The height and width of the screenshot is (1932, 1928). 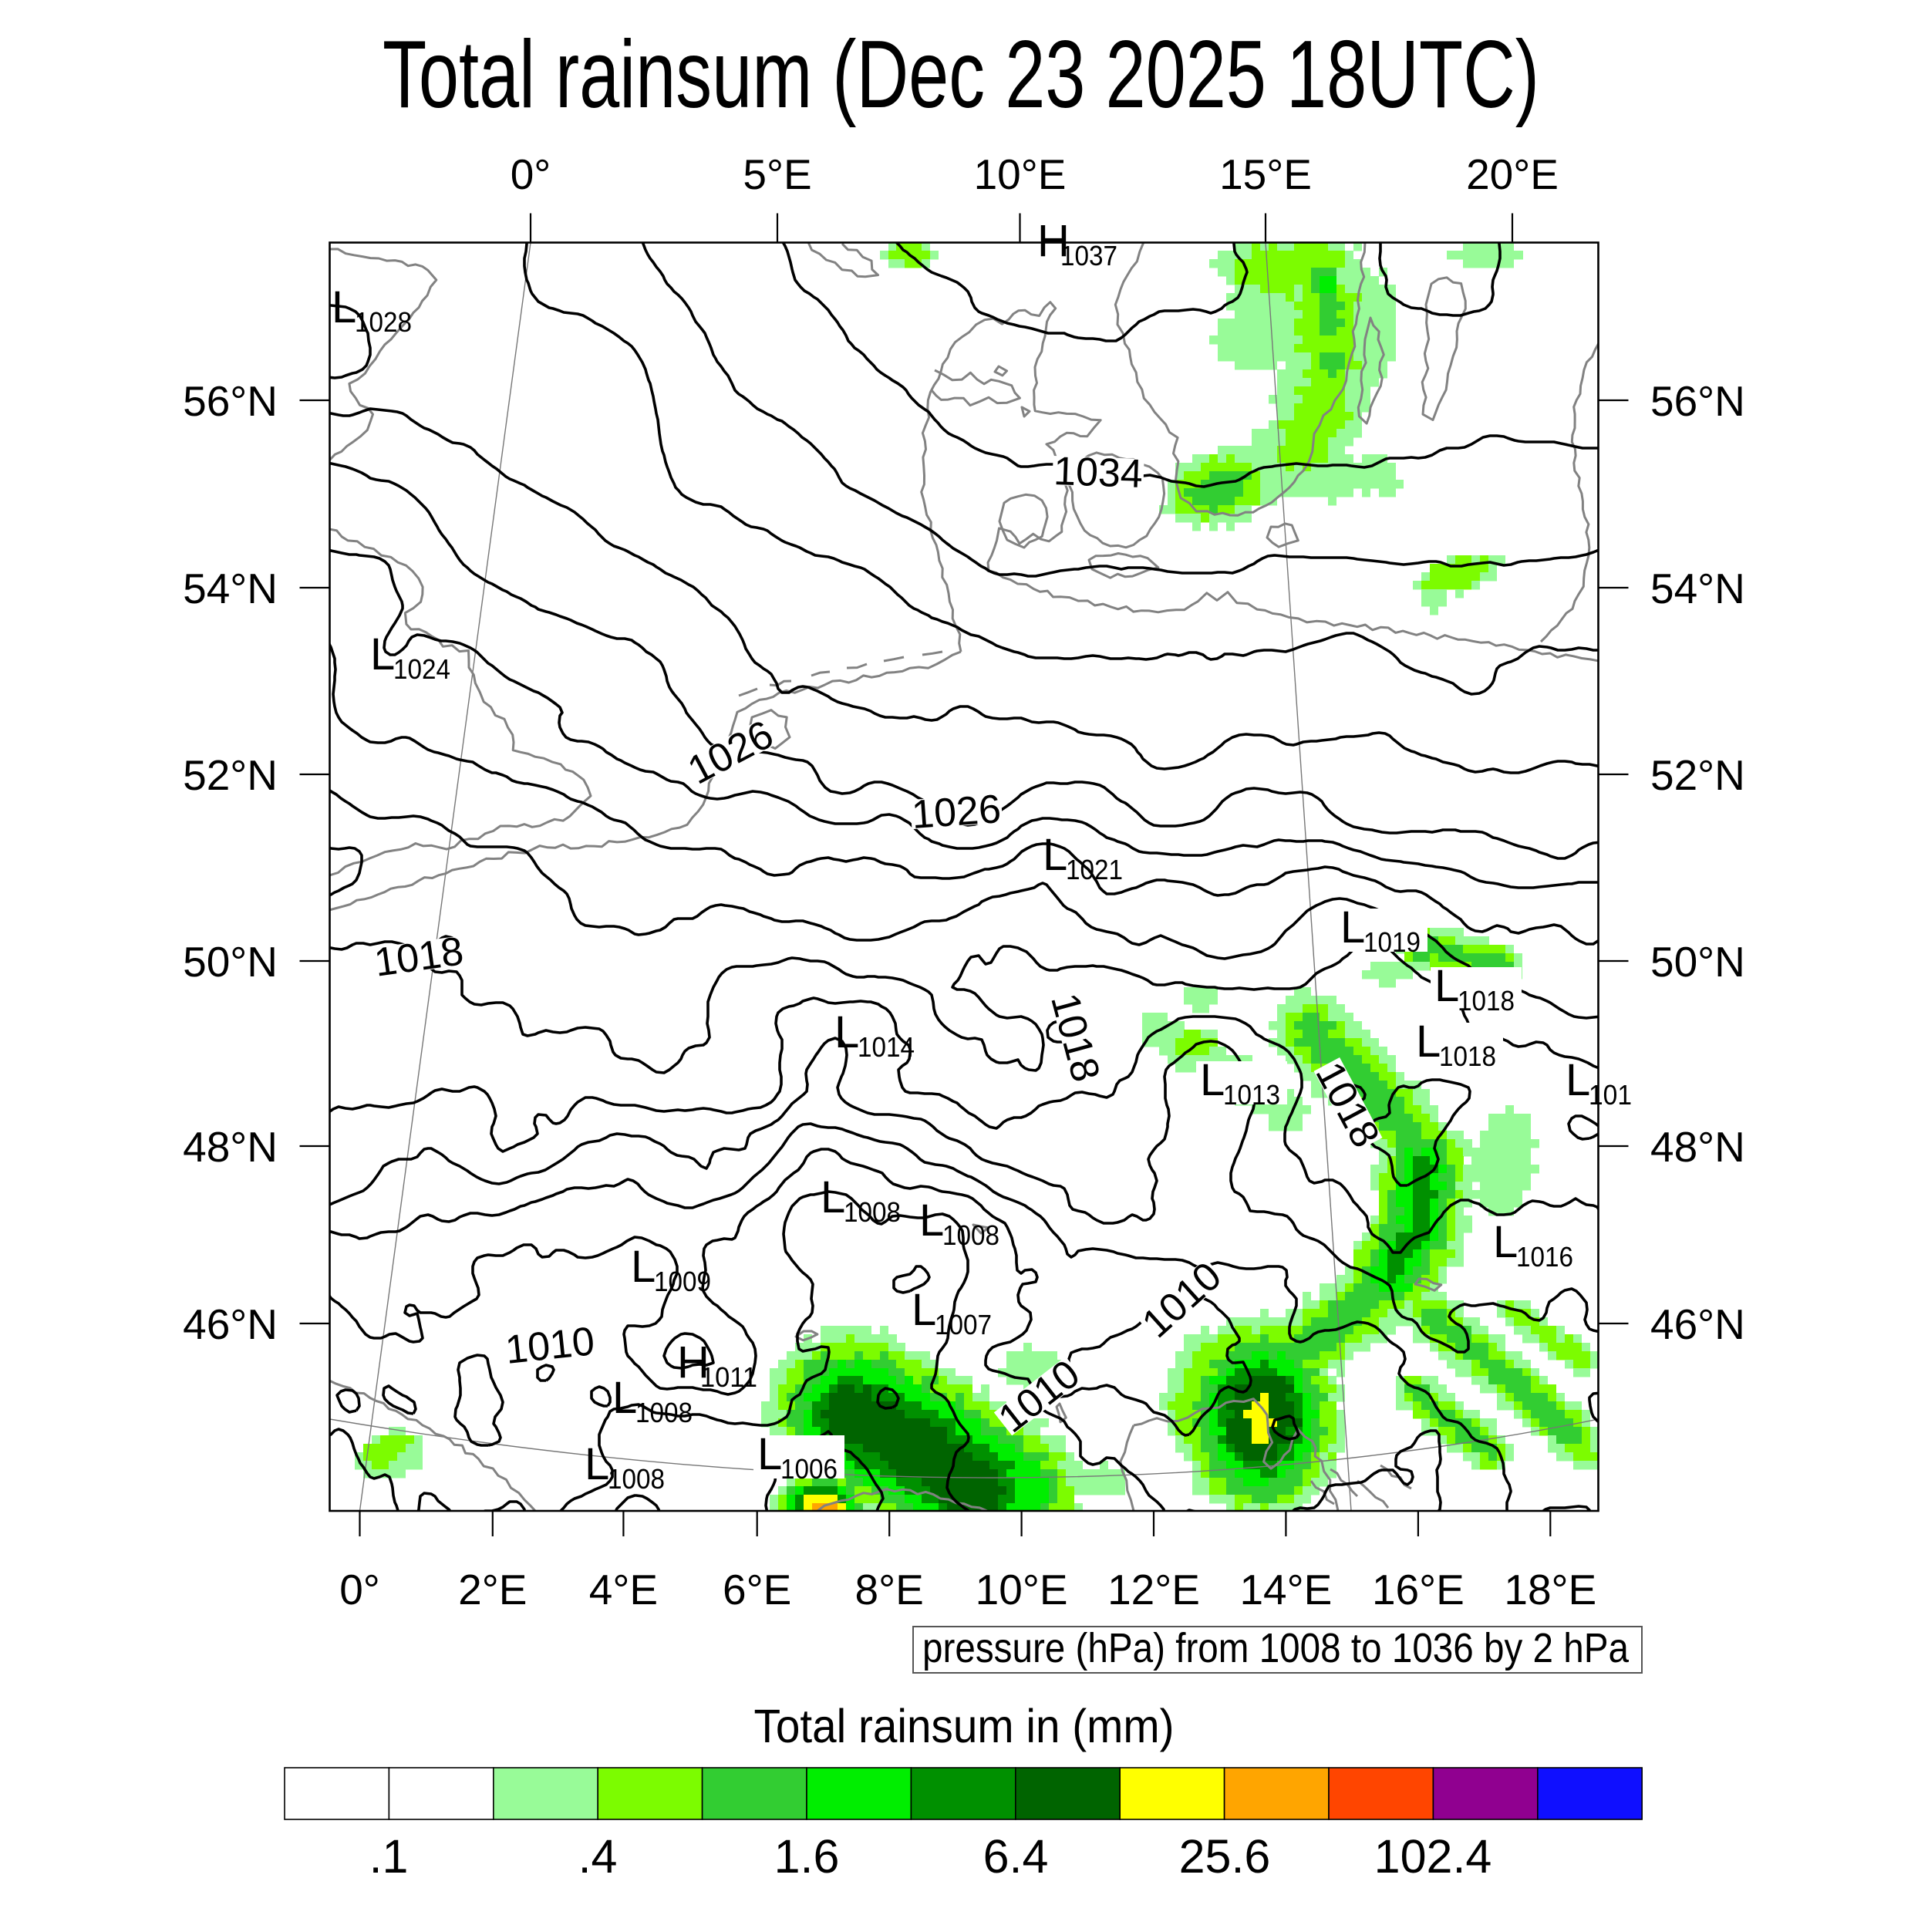 I want to click on svg-text: Total rainsum in (mm), so click(x=965, y=1726).